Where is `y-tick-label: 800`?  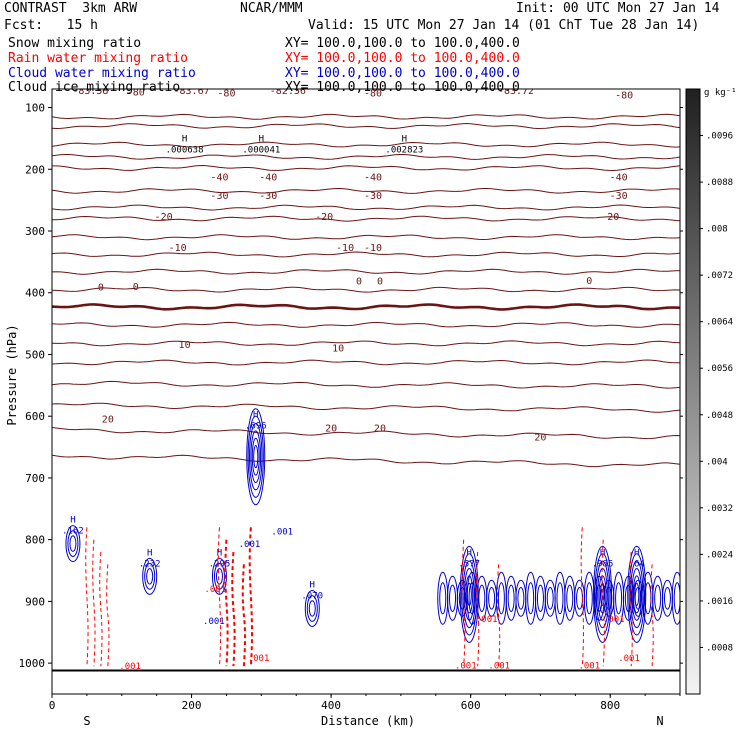
y-tick-label: 800 is located at coordinates (35, 540).